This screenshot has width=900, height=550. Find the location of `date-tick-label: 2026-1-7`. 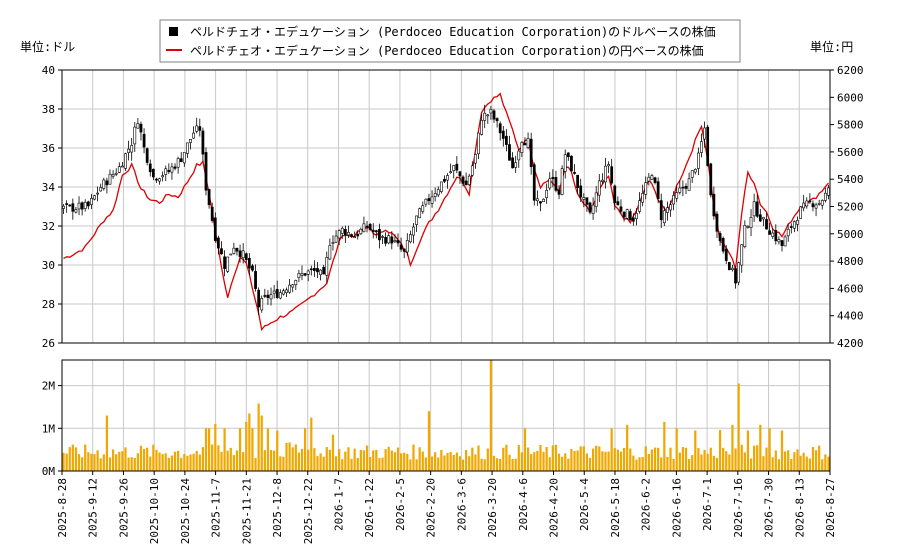

date-tick-label: 2026-1-7 is located at coordinates (338, 504).